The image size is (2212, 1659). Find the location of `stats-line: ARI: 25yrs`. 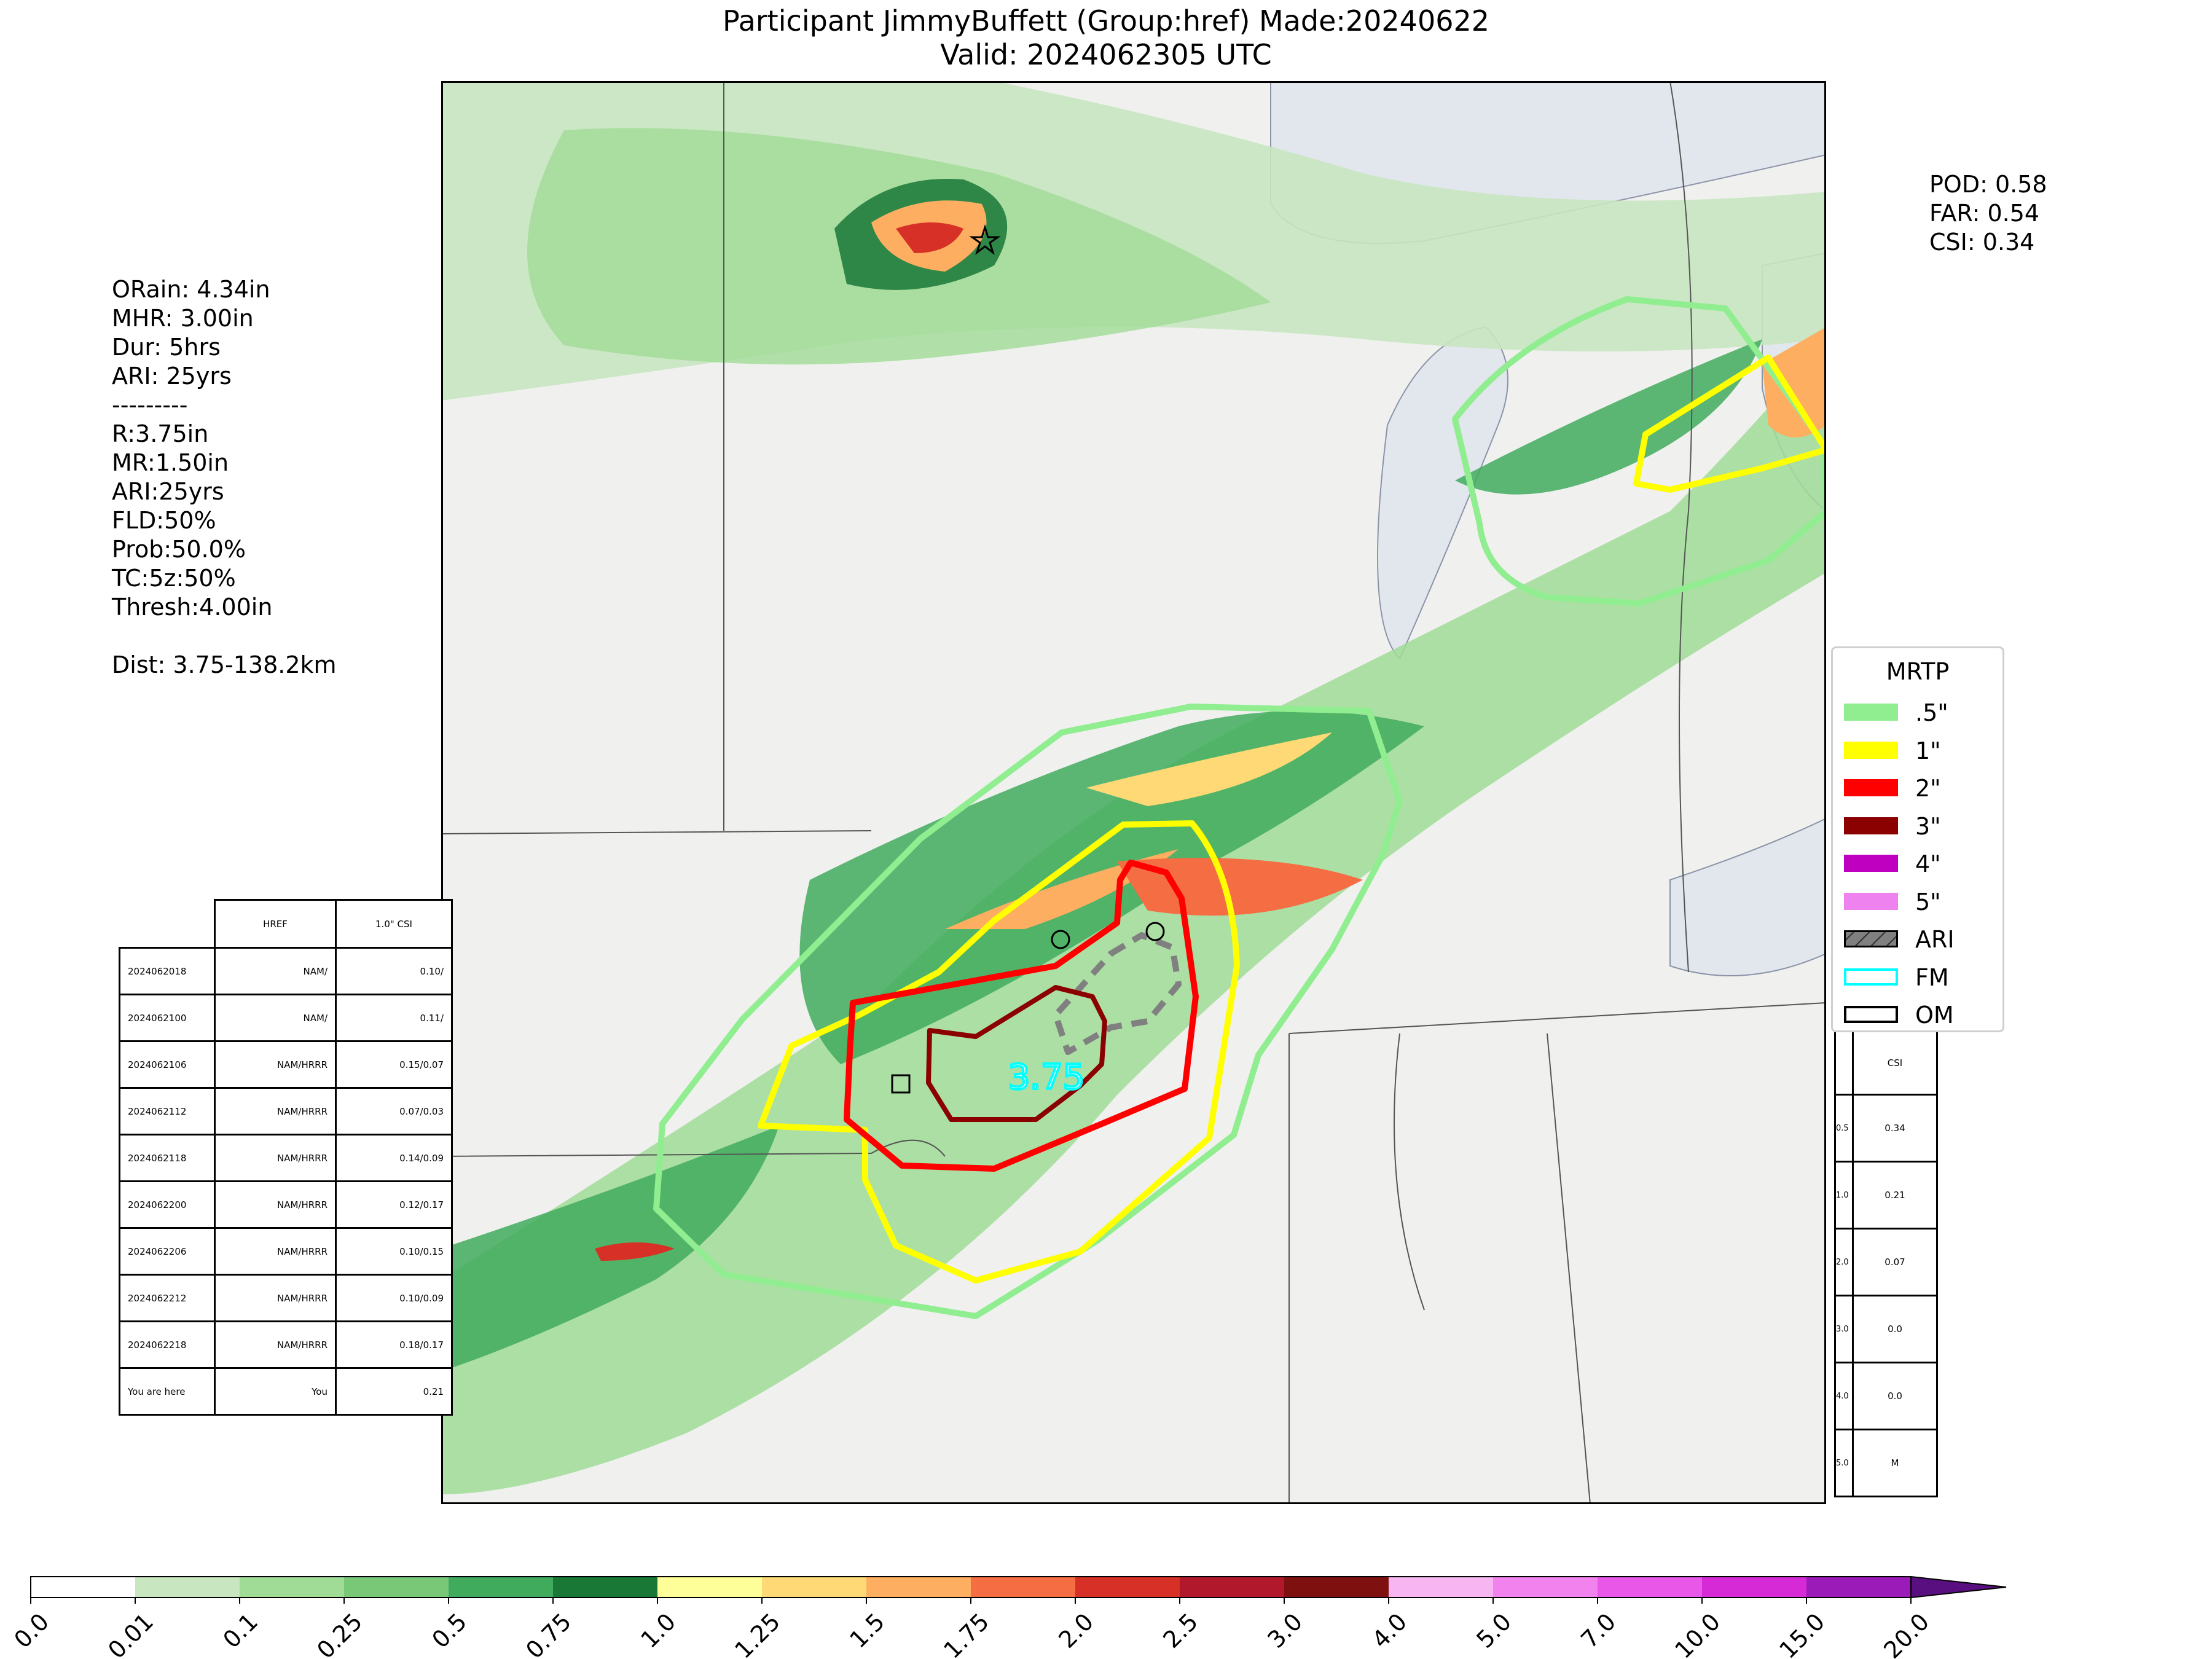

stats-line: ARI: 25yrs is located at coordinates (172, 376).